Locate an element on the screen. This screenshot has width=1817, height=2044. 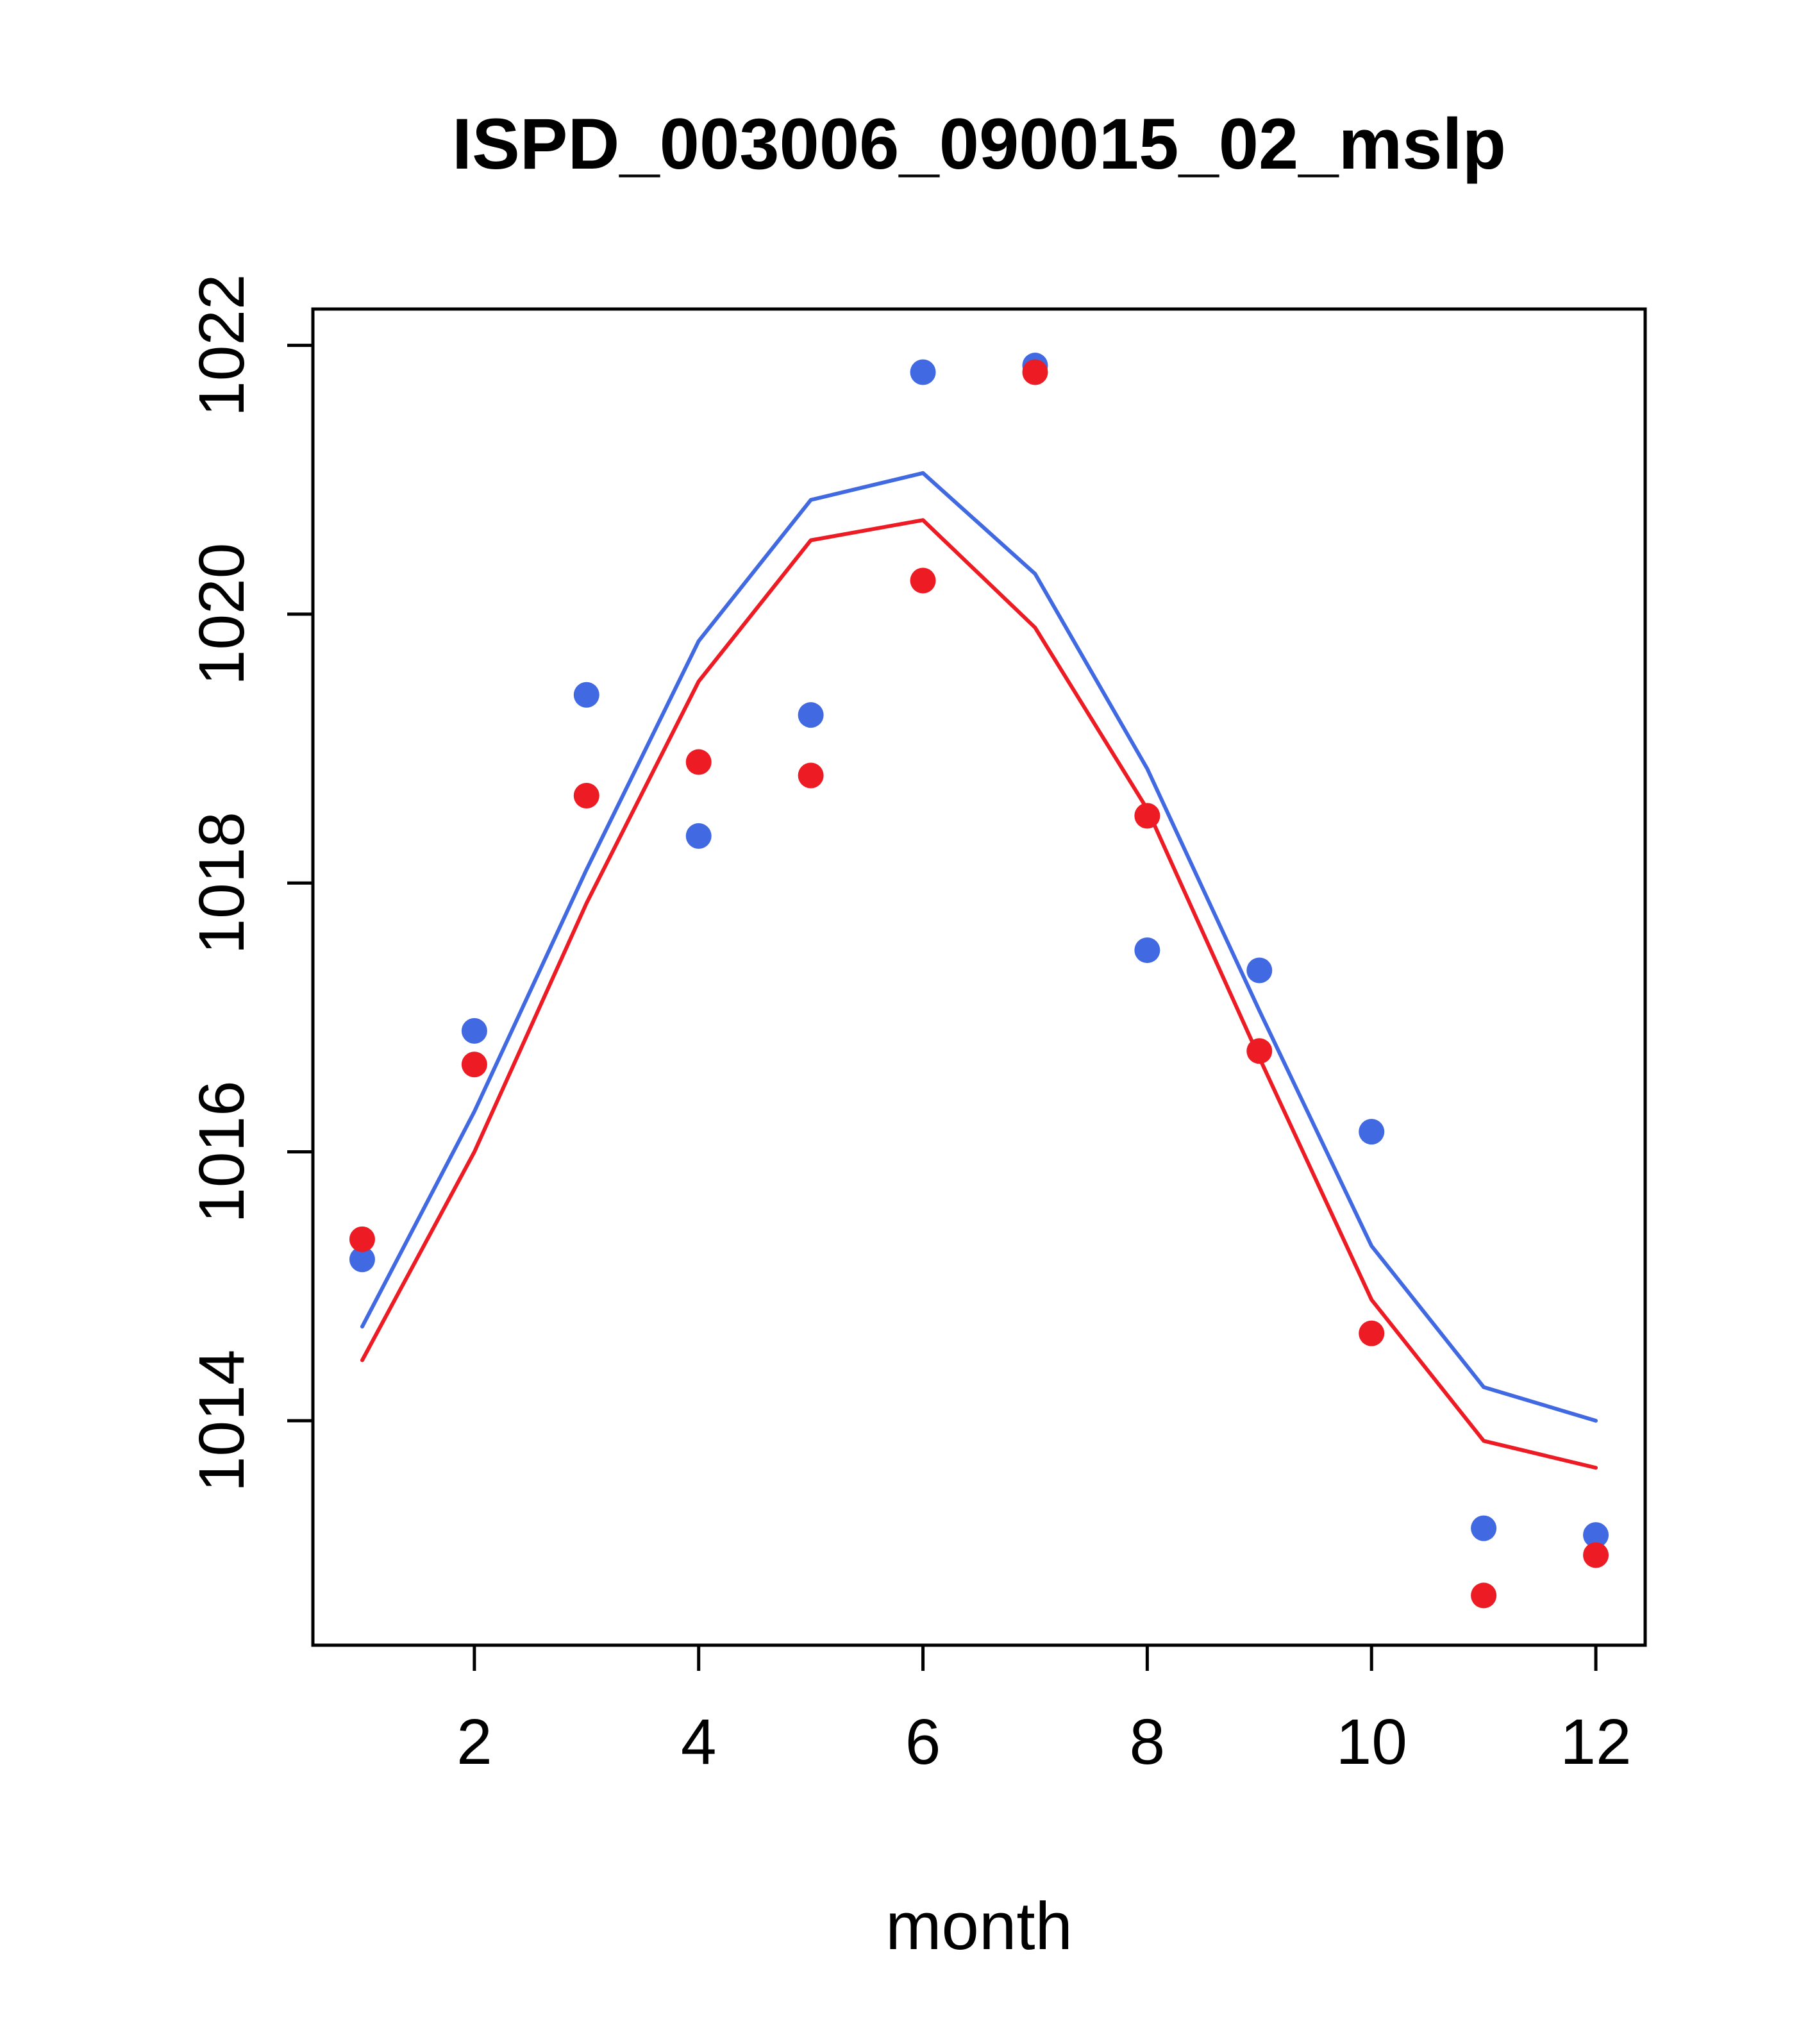
y-tick-label: 1022 is located at coordinates (222, 345).